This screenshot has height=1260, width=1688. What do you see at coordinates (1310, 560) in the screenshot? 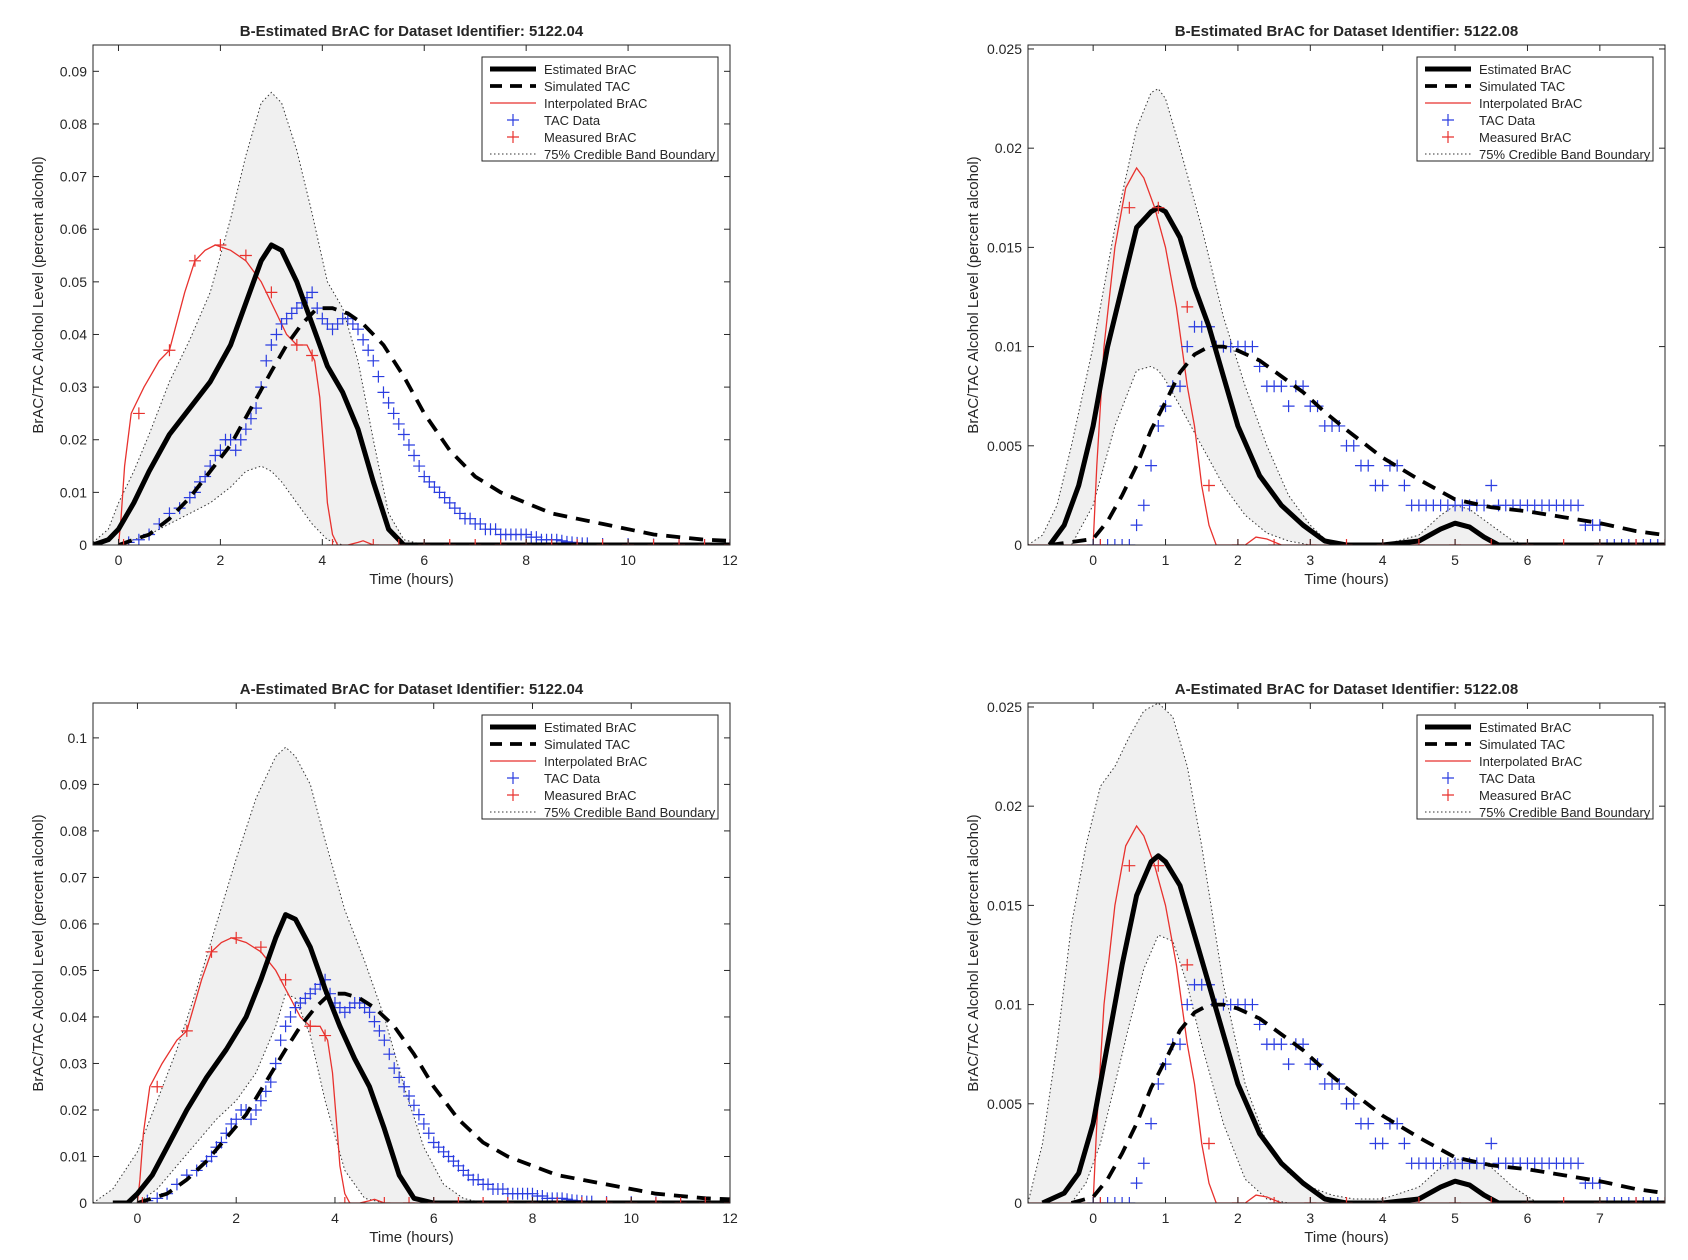
I see `x-tick-label: 3` at bounding box center [1310, 560].